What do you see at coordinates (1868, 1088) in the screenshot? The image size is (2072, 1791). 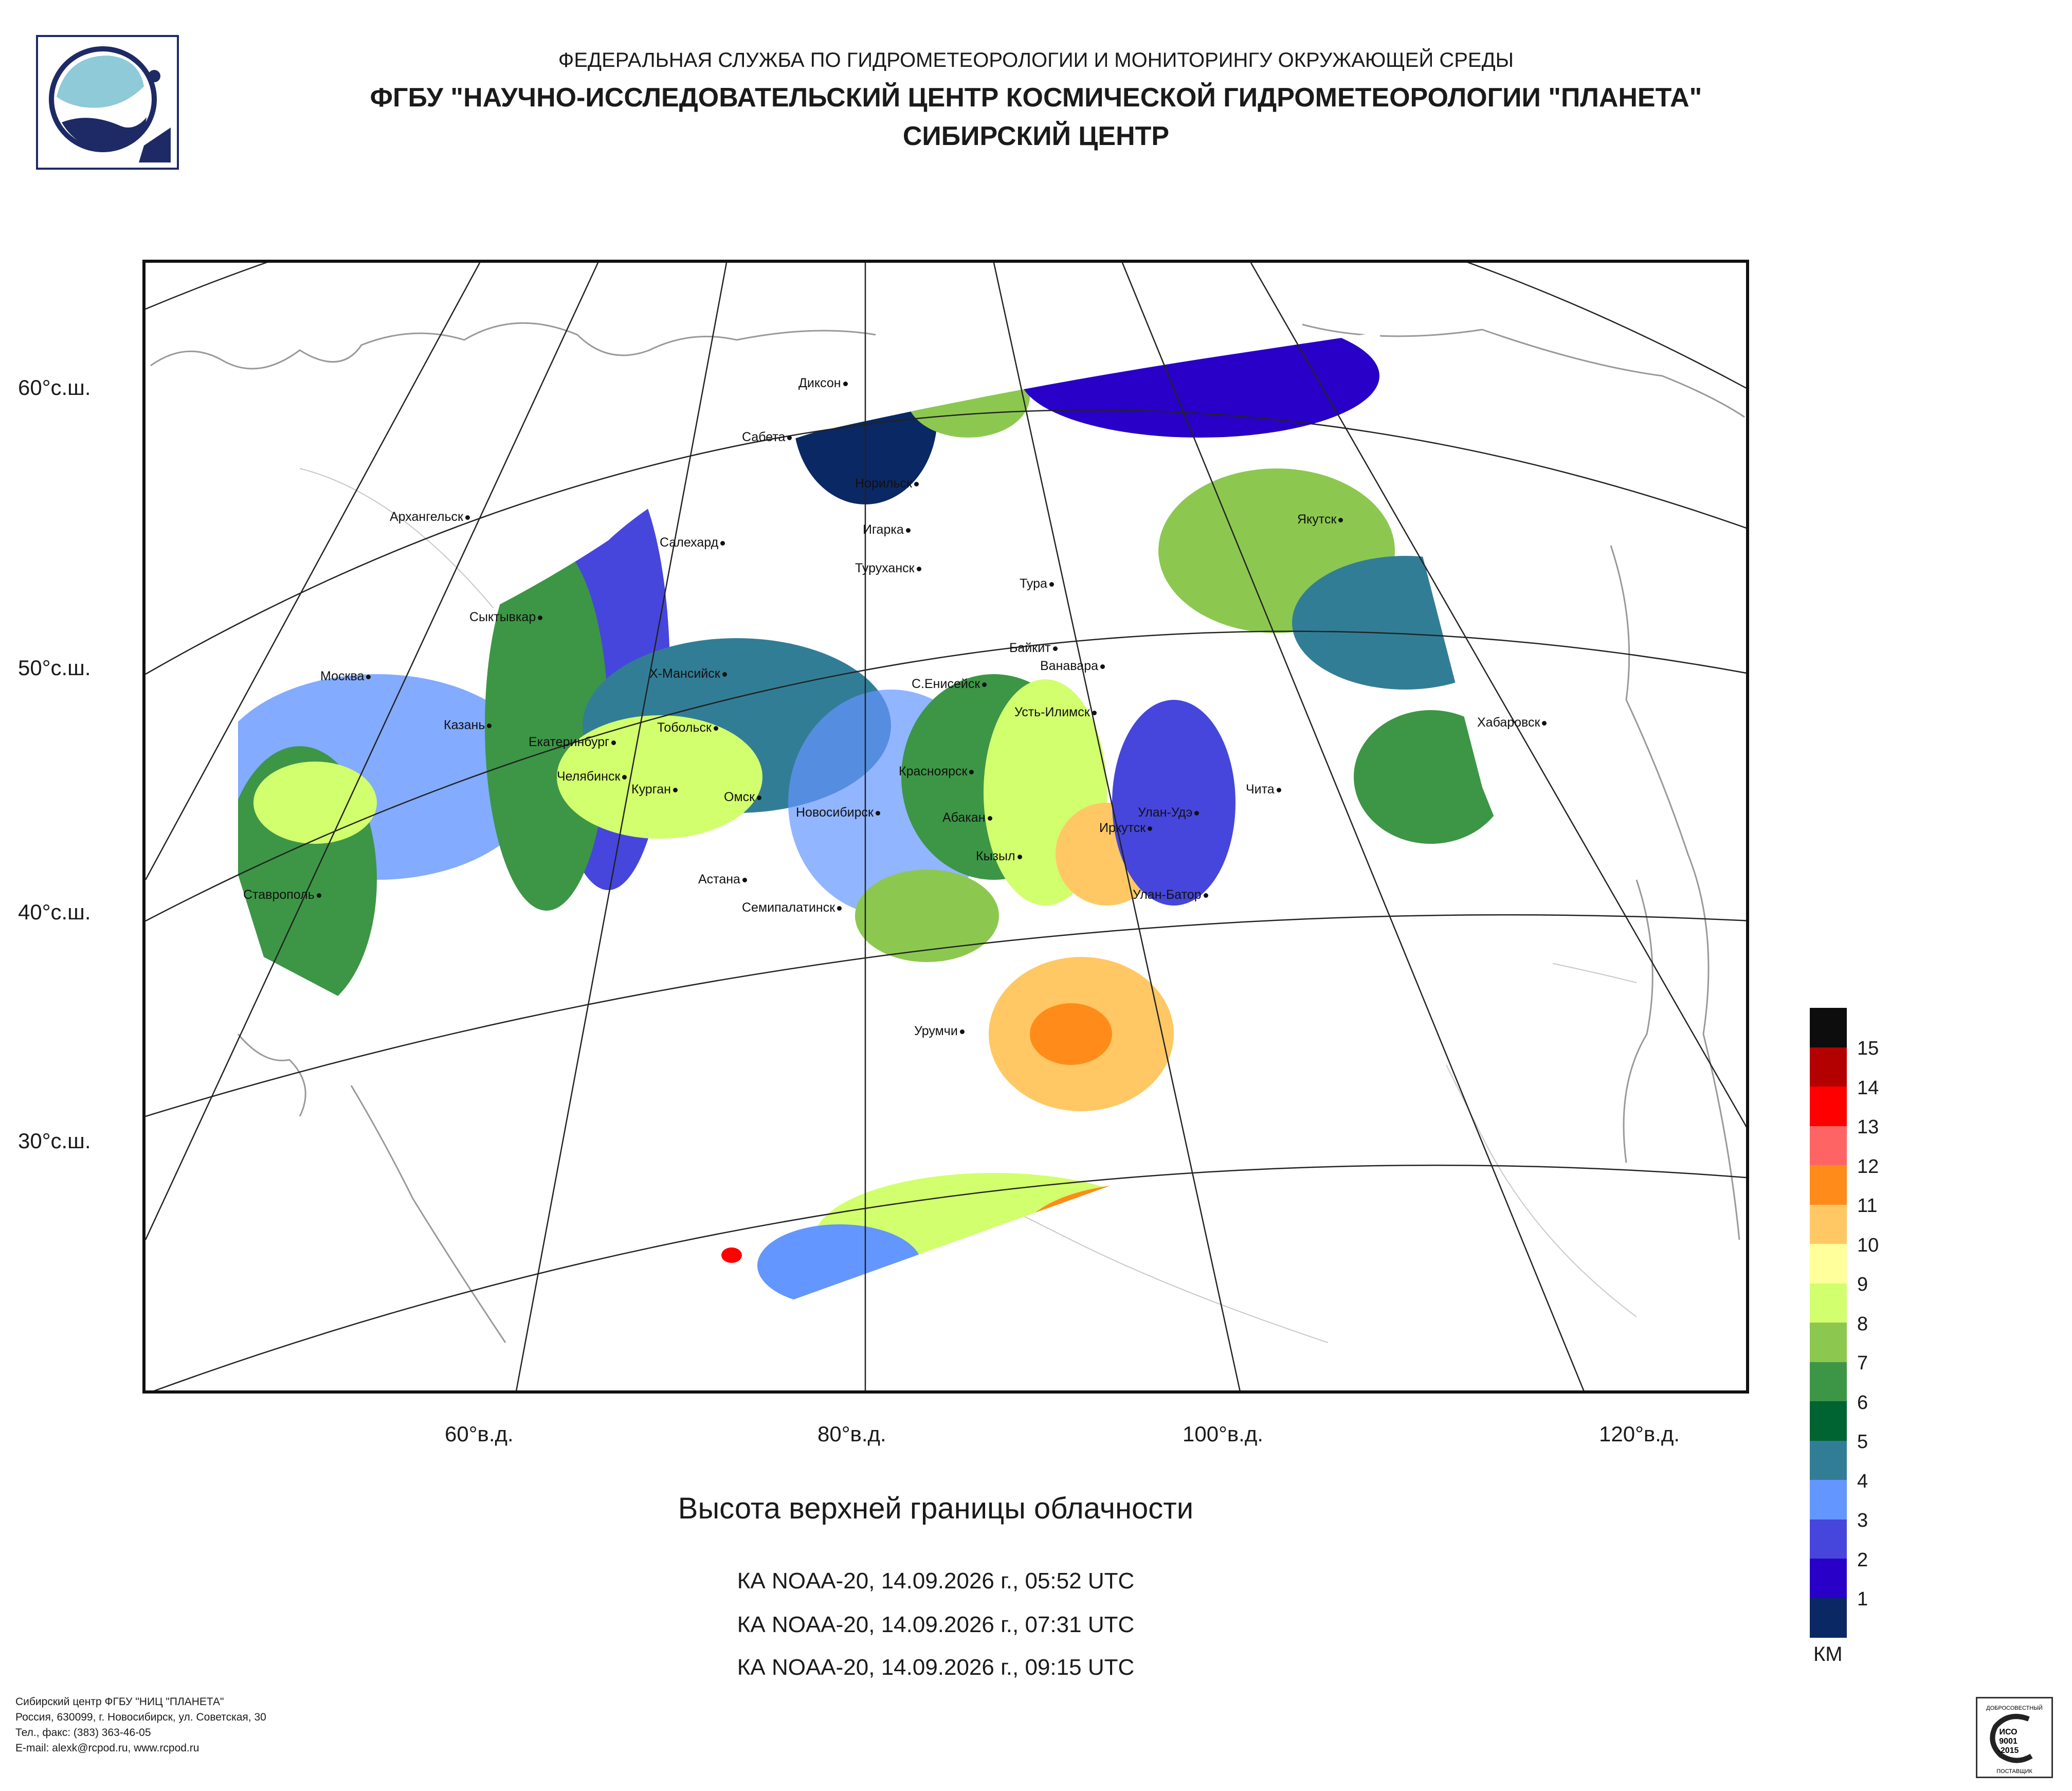 I see `legend-label: 14` at bounding box center [1868, 1088].